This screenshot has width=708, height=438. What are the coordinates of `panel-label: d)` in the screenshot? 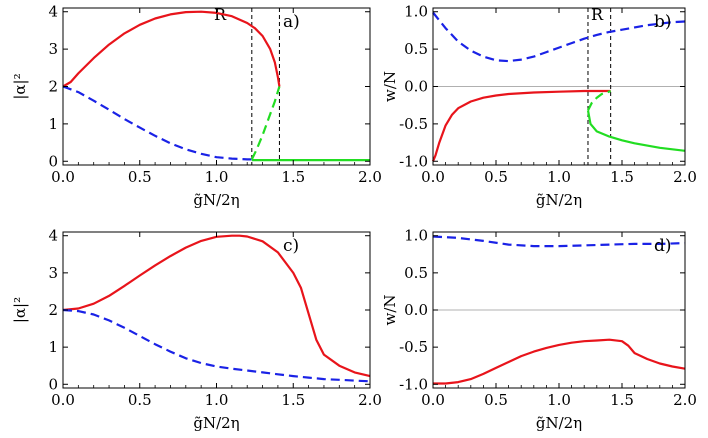 It's located at (663, 246).